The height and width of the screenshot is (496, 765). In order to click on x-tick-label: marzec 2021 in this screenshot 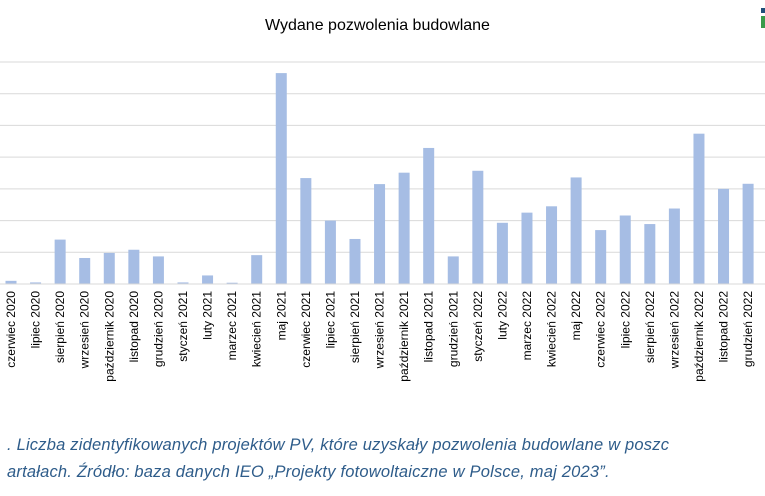, I will do `click(232, 326)`.